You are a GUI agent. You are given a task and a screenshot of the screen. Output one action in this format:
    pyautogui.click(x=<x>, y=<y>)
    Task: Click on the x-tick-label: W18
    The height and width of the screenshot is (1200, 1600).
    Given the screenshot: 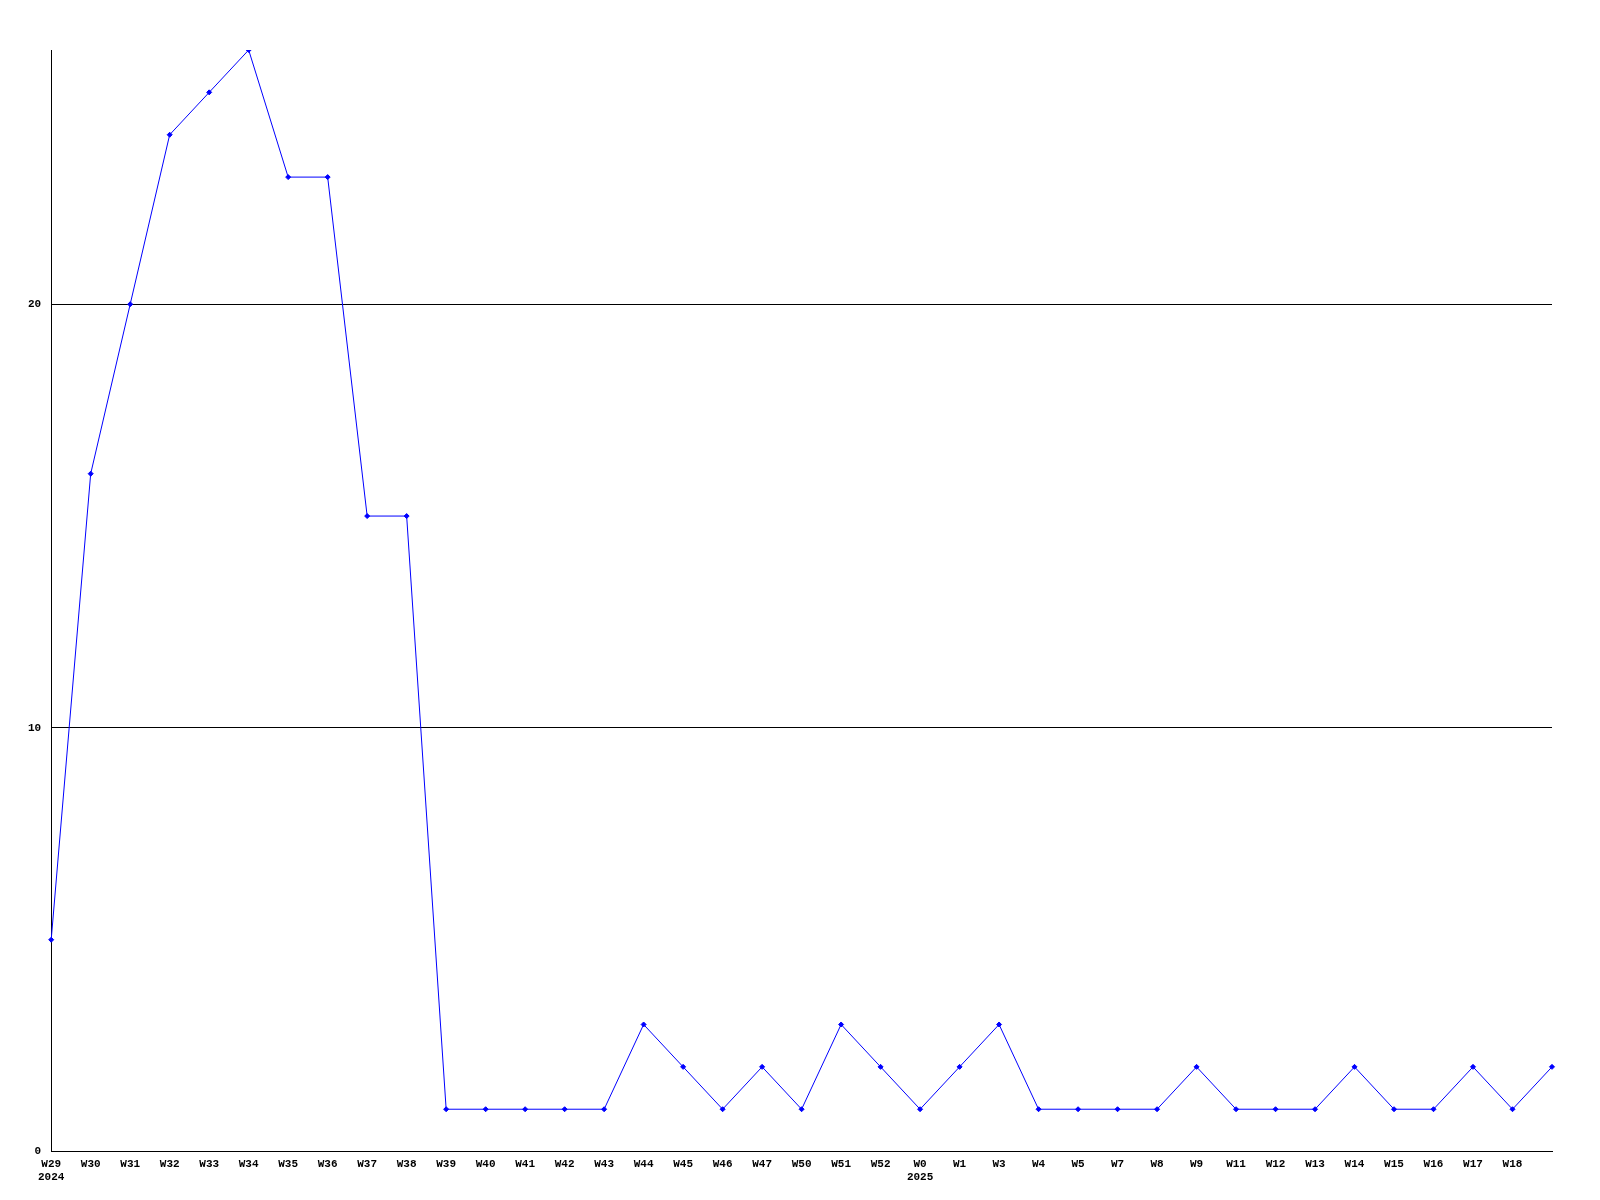 What is the action you would take?
    pyautogui.click(x=1512, y=1163)
    